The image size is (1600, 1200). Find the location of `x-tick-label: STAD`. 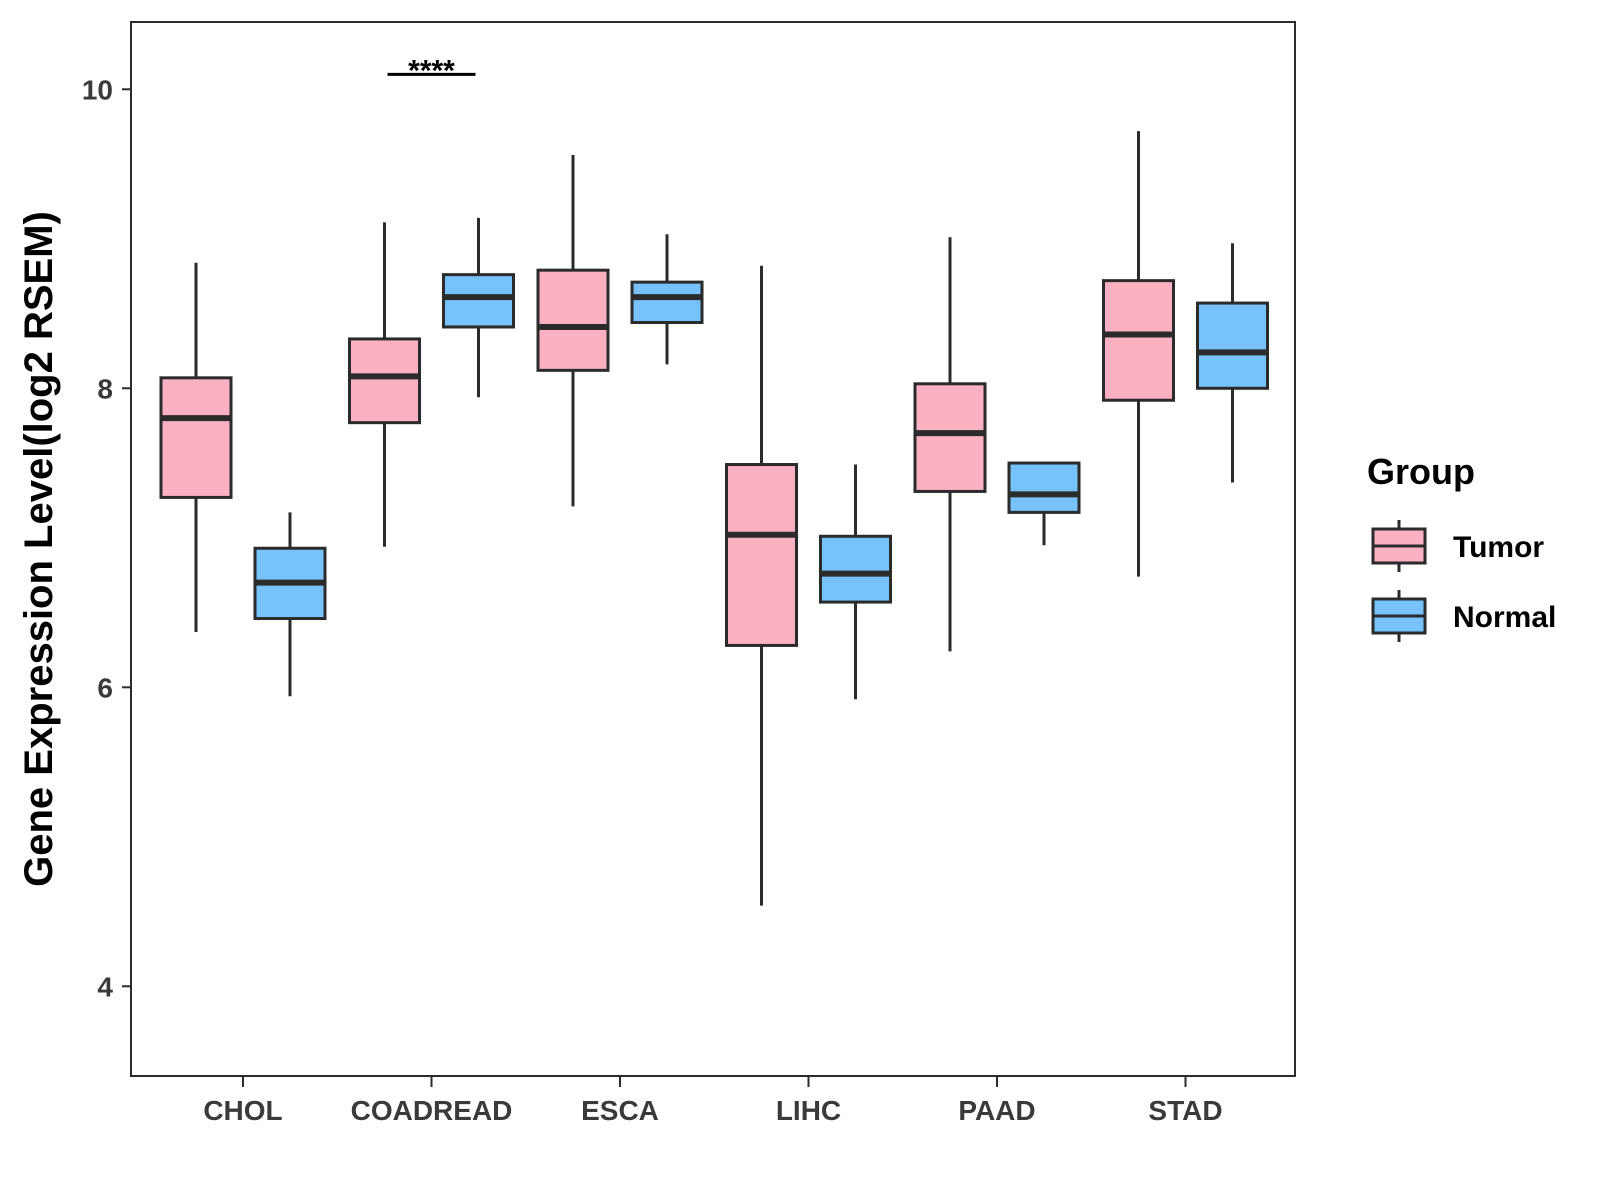

x-tick-label: STAD is located at coordinates (1185, 1110).